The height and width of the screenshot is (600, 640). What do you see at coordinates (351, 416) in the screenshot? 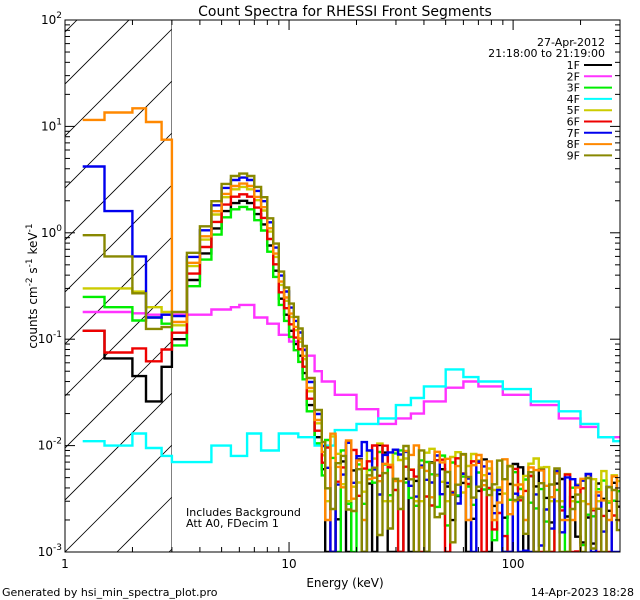
I see `series-line` at bounding box center [351, 416].